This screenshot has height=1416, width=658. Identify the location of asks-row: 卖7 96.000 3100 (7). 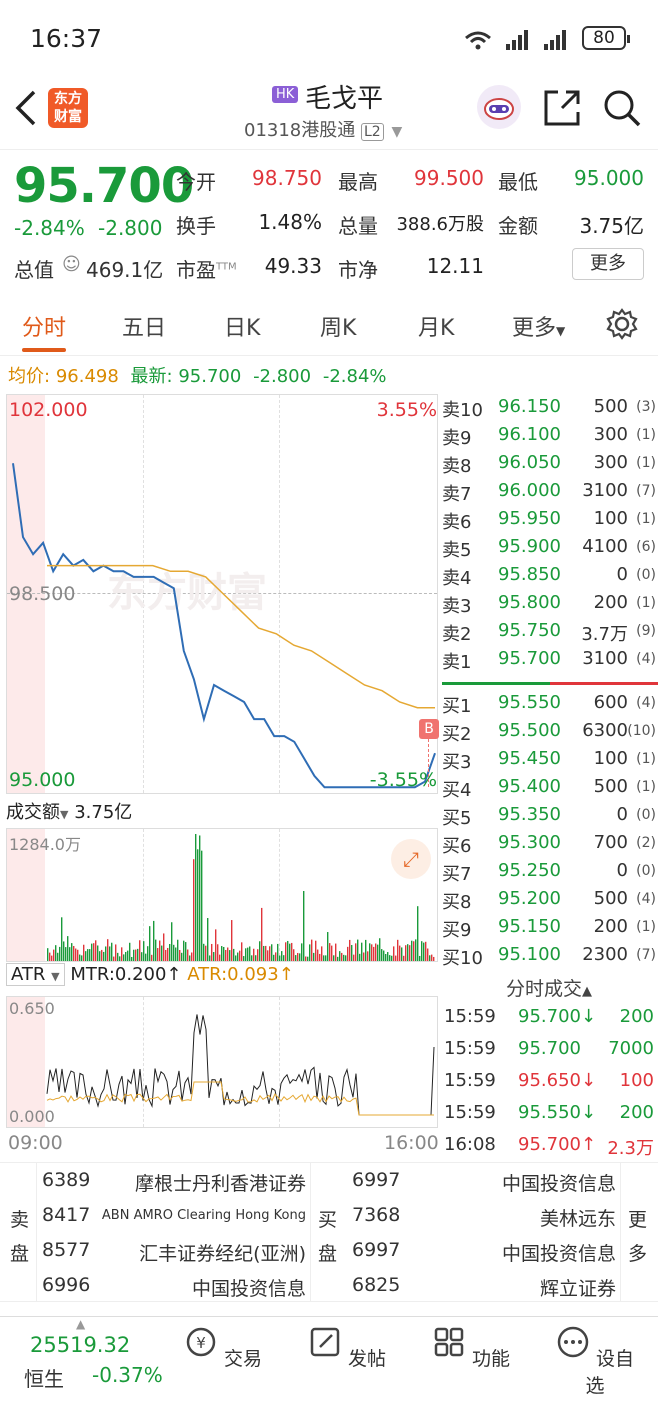
(550, 492).